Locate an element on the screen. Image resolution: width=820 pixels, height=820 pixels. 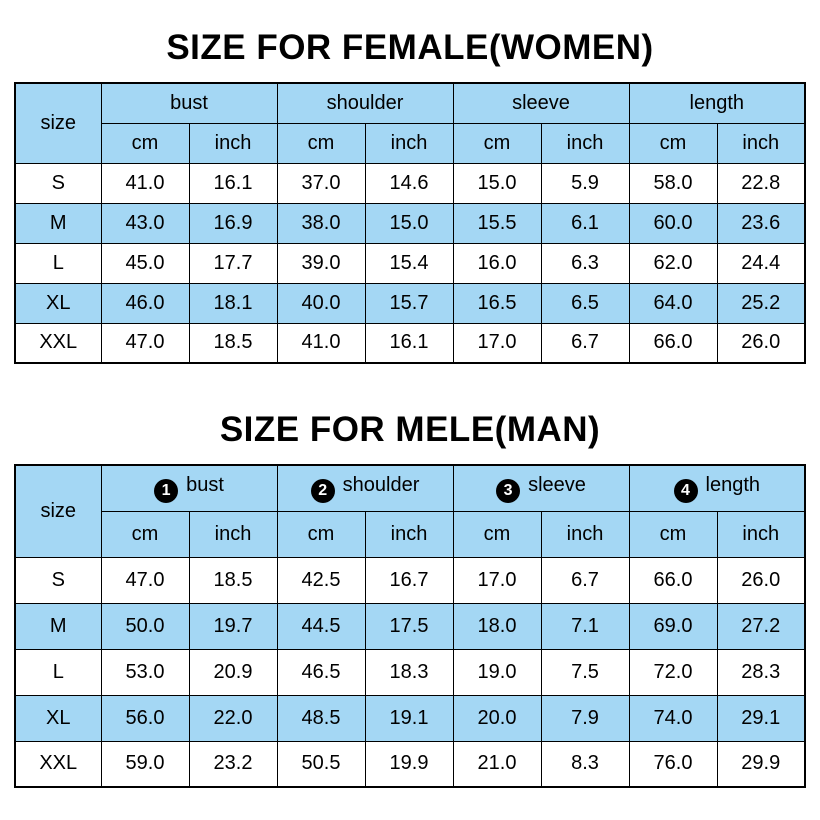
value-cell: 5.9 is located at coordinates (585, 183).